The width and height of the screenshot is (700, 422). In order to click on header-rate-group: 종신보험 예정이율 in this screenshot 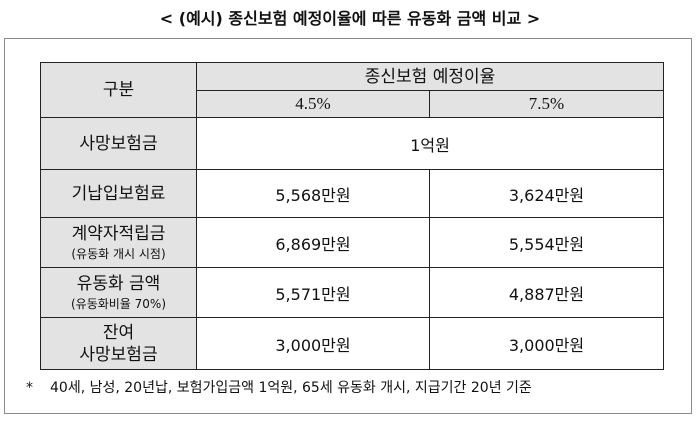, I will do `click(430, 76)`.